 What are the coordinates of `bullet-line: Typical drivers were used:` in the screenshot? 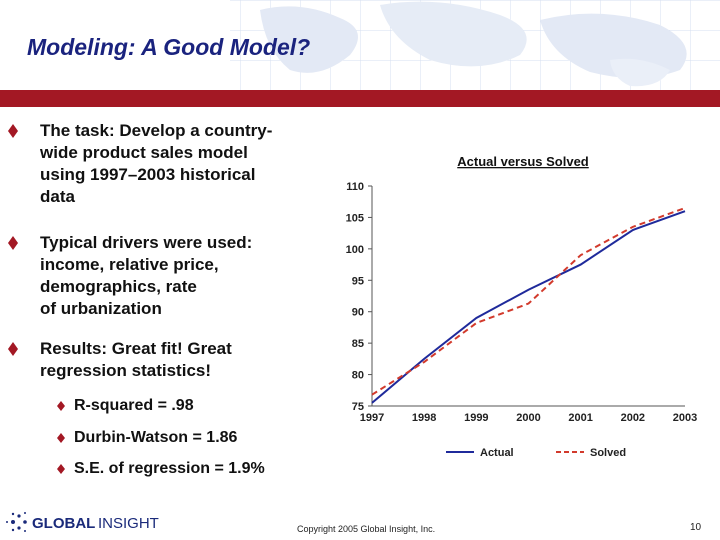 It's located at (146, 242).